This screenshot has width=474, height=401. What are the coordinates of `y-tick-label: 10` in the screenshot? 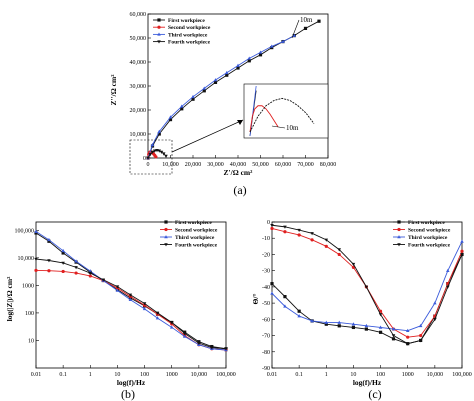 It's located at (31, 341).